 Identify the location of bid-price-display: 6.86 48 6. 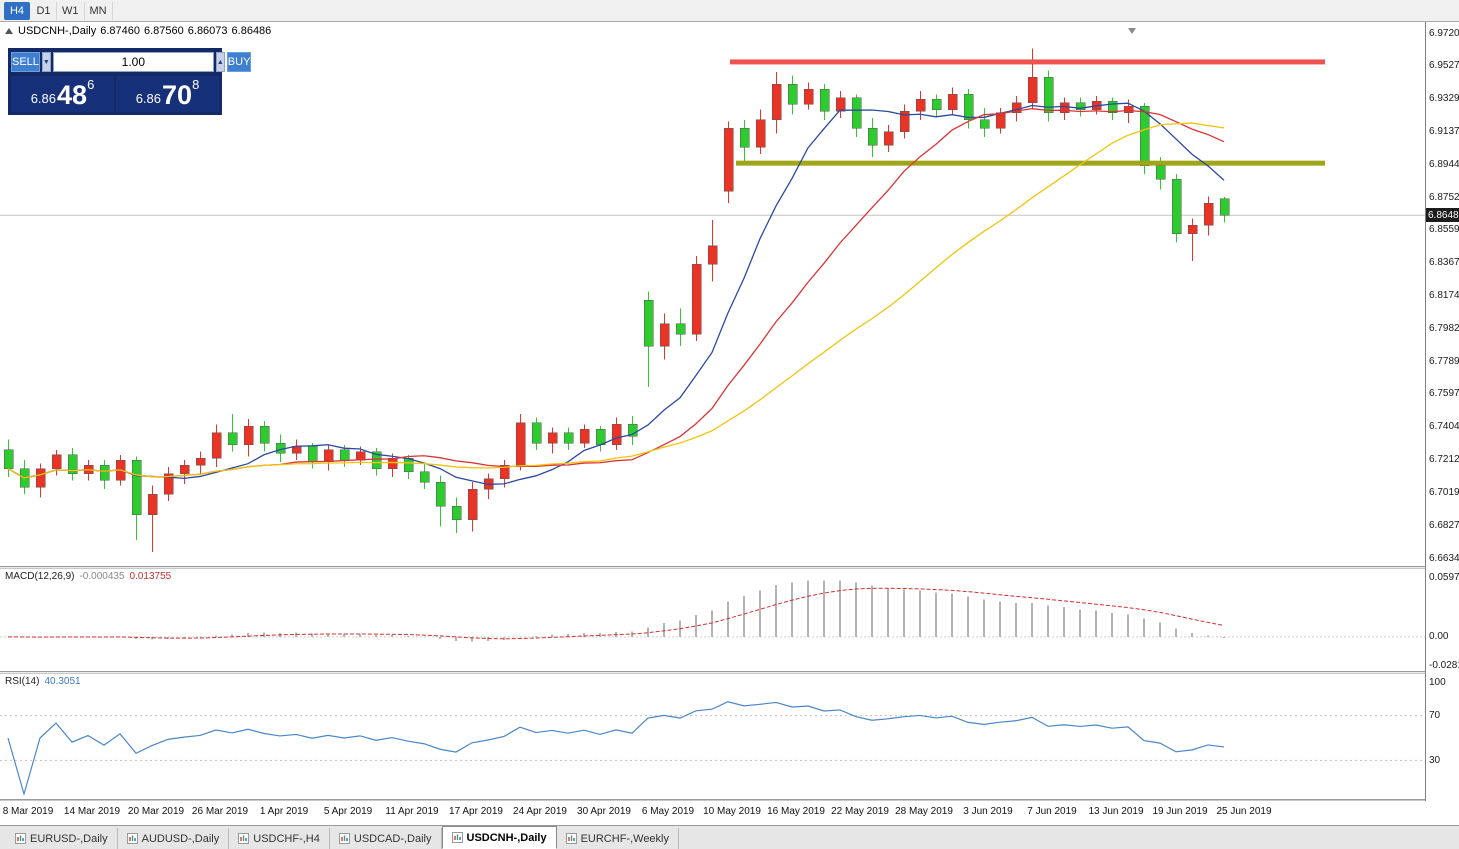
(62, 94).